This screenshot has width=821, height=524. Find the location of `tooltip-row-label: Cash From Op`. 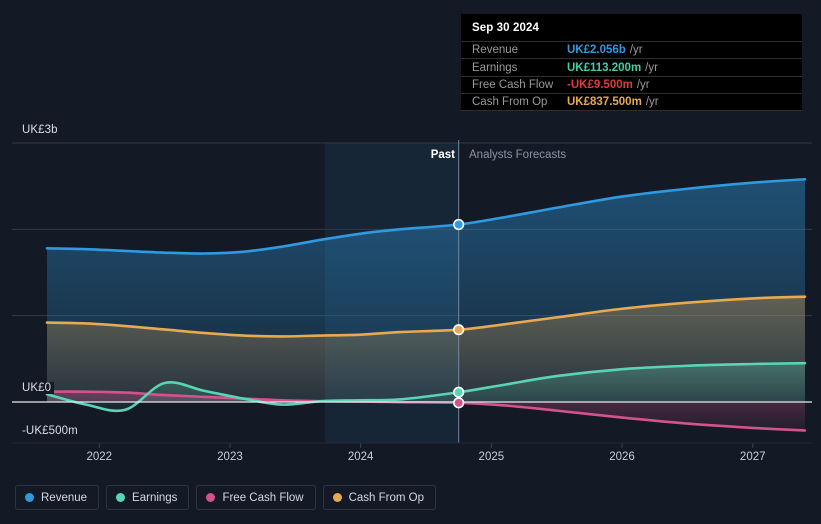

tooltip-row-label: Cash From Op is located at coordinates (510, 101).